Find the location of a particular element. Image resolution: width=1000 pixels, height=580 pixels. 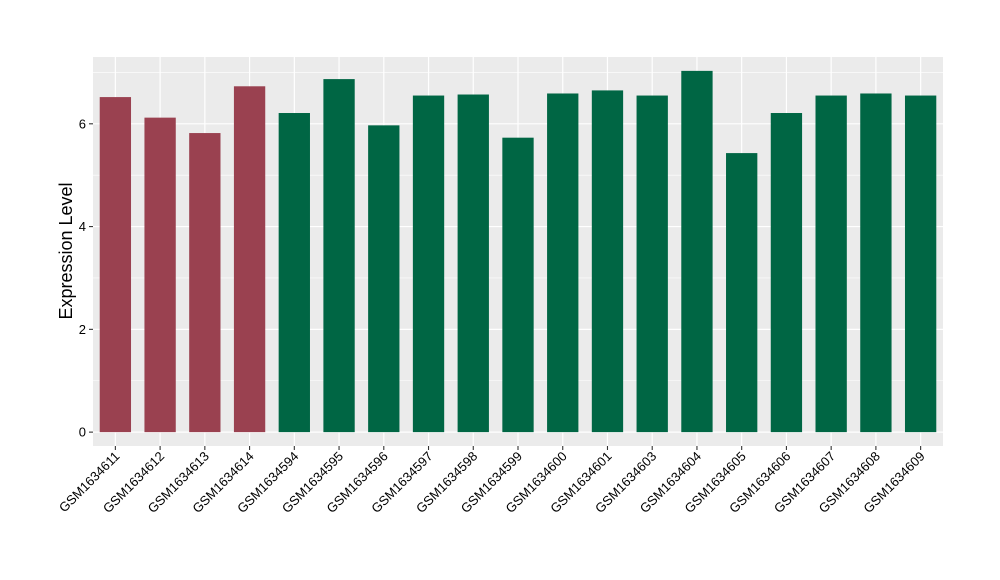

bar-GSM1634613 is located at coordinates (205, 283).